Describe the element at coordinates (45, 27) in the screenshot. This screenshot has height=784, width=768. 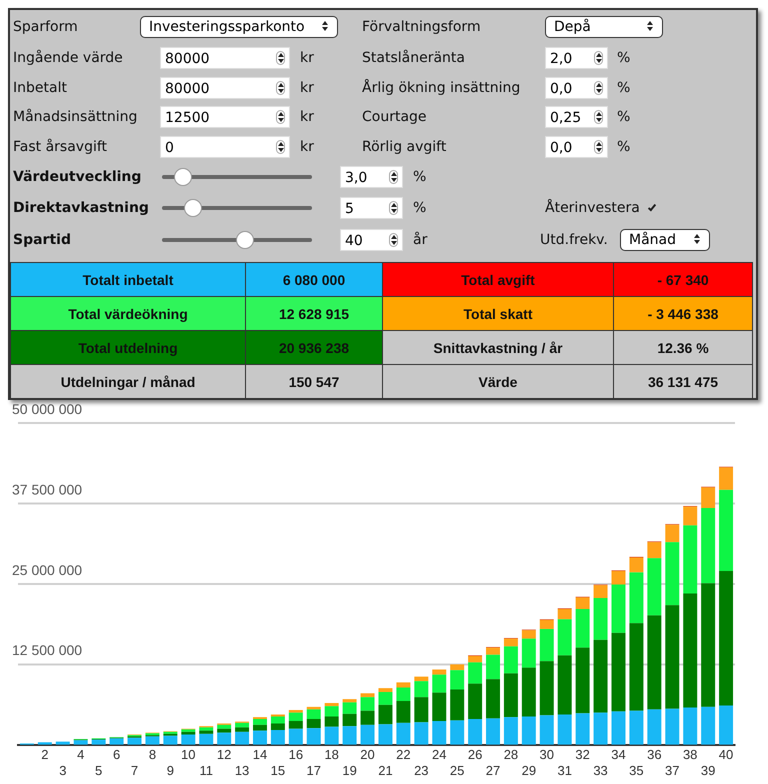
I see `text: Sparform` at that location.